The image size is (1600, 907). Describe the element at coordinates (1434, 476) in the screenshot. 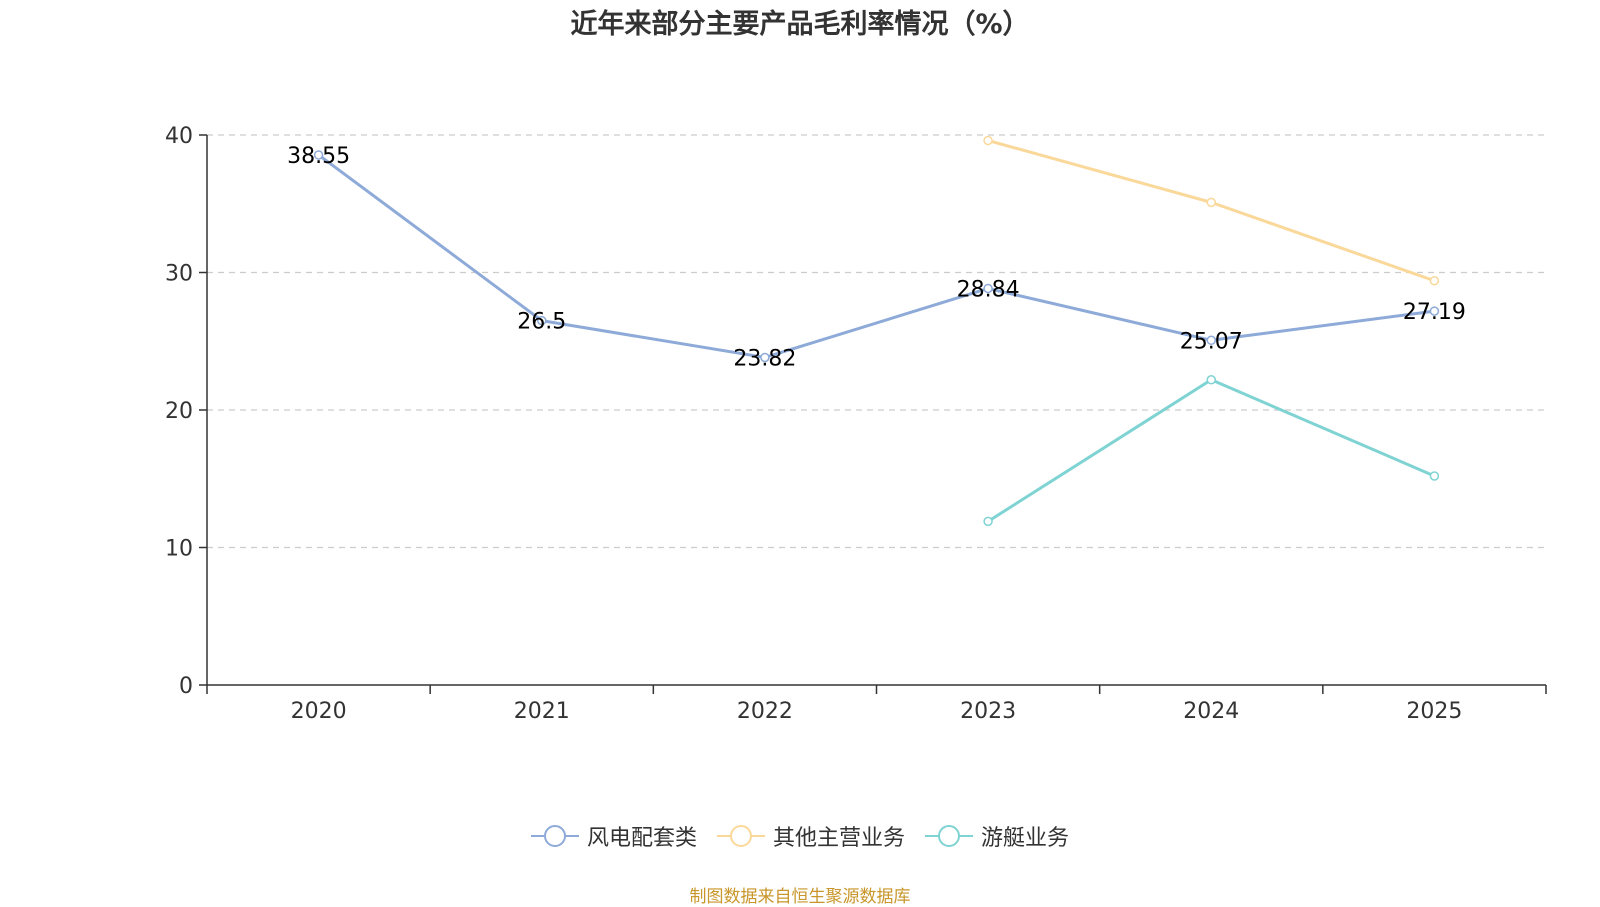

I see `point-series-3-2025` at that location.